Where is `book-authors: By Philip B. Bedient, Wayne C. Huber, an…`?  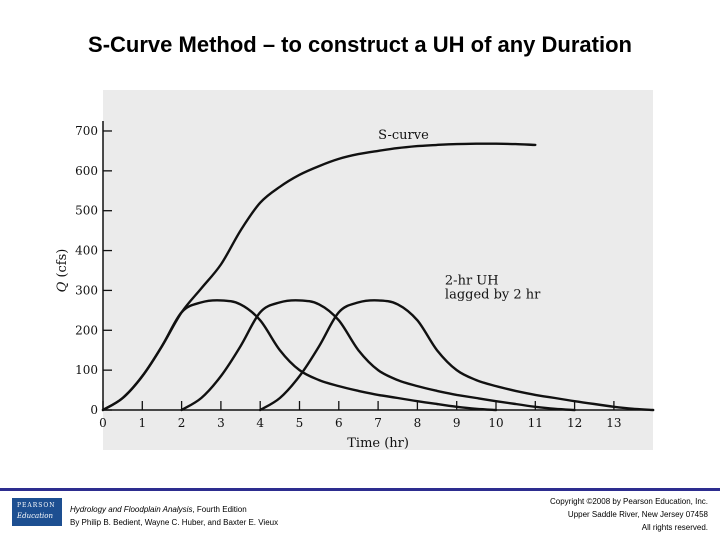
book-authors: By Philip B. Bedient, Wayne C. Huber, an… is located at coordinates (174, 522).